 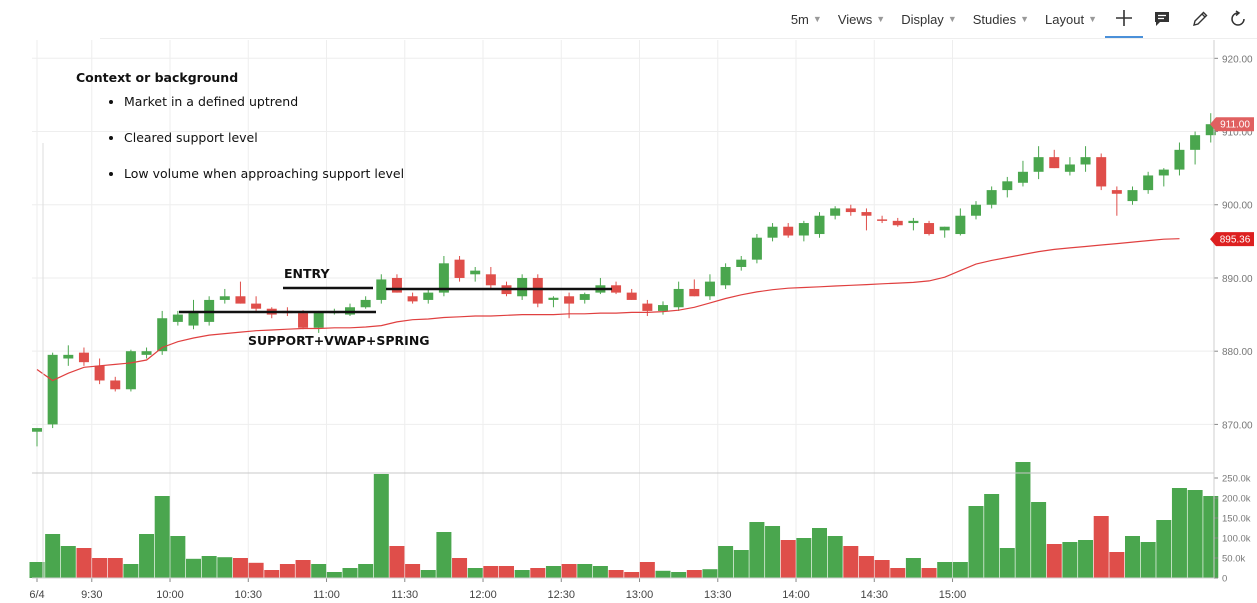 What do you see at coordinates (855, 19) in the screenshot?
I see `views-label: Views` at bounding box center [855, 19].